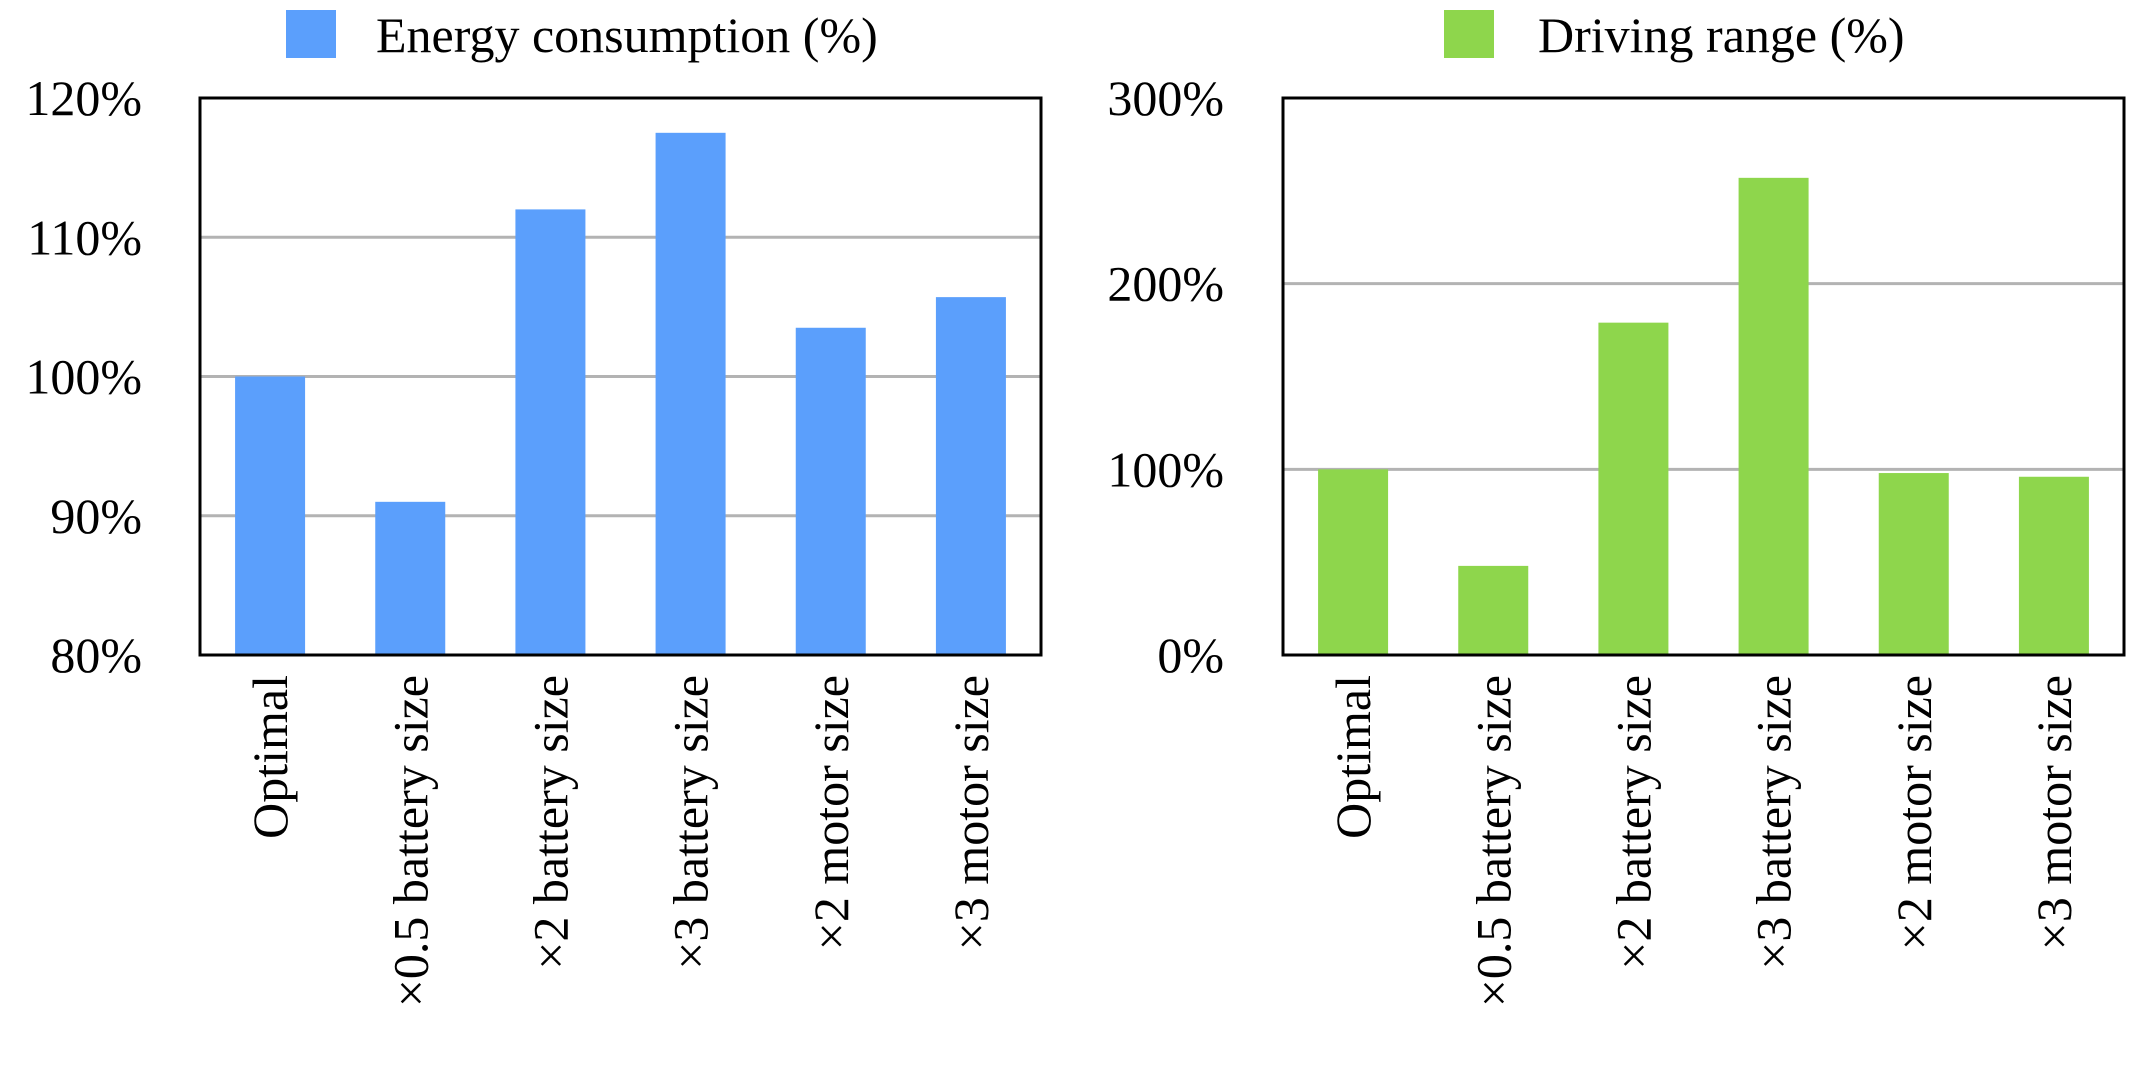 The height and width of the screenshot is (1083, 2141). What do you see at coordinates (1165, 284) in the screenshot?
I see `y-tick-label: 200%` at bounding box center [1165, 284].